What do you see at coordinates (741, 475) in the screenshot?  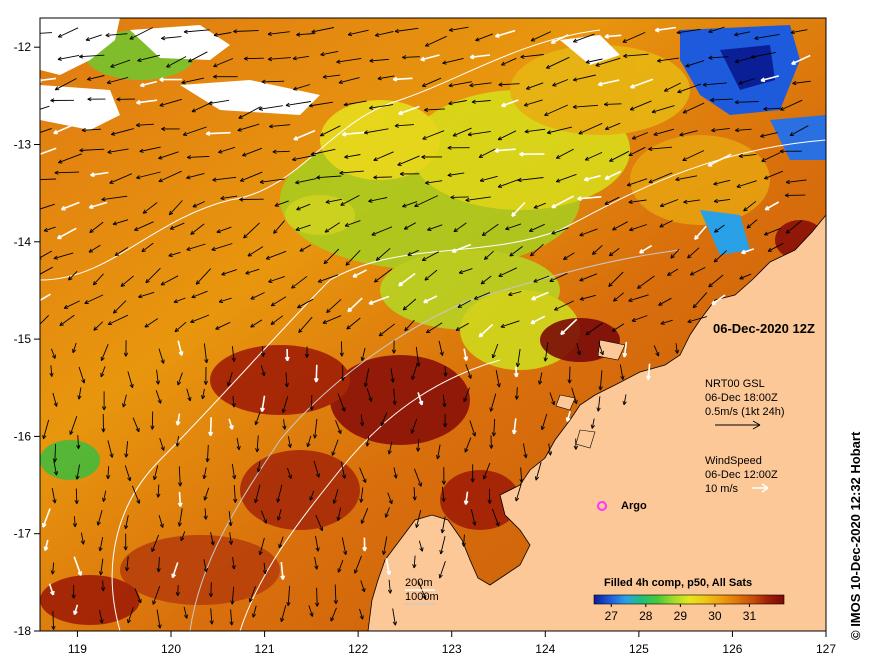 I see `wind-legend-line2: 06-Dec 12:00Z` at bounding box center [741, 475].